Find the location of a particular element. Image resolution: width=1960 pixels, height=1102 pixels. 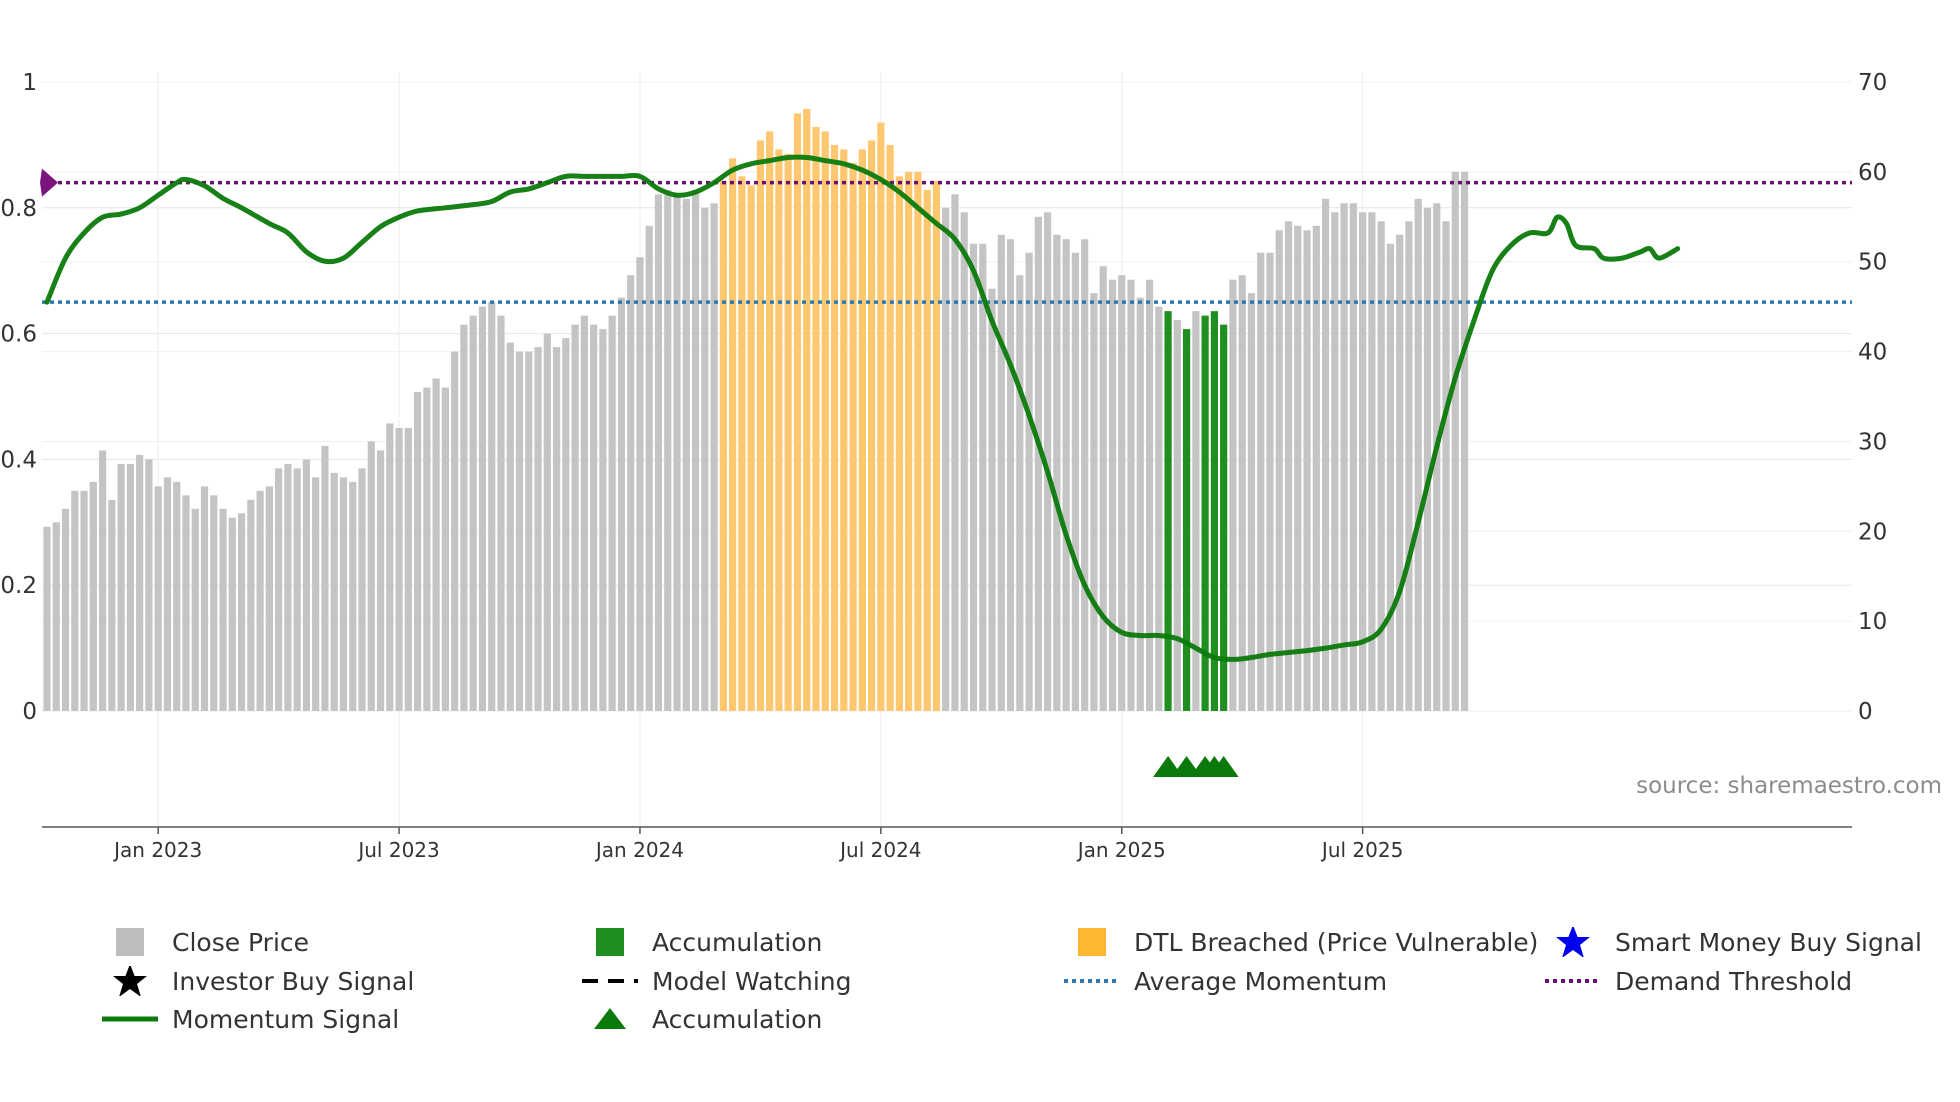

right-tick-label: 50 is located at coordinates (1872, 263).